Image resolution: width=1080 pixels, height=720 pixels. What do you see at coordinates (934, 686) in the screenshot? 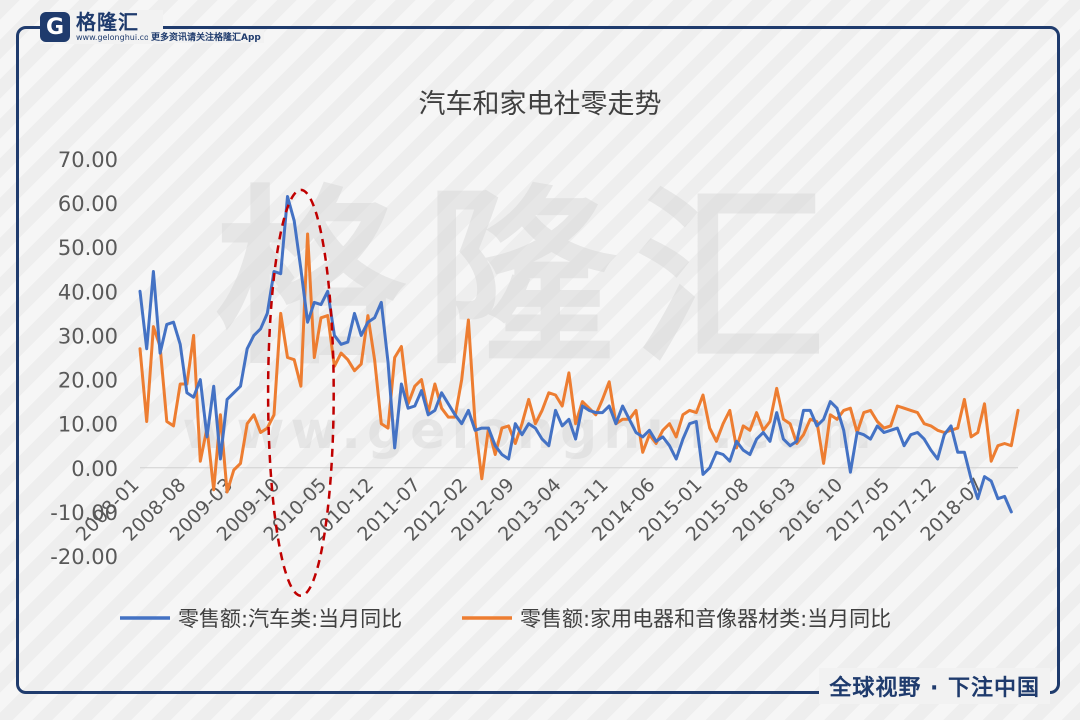
I see `bottom-slogan: 全球视野 · 下注中国` at bounding box center [934, 686].